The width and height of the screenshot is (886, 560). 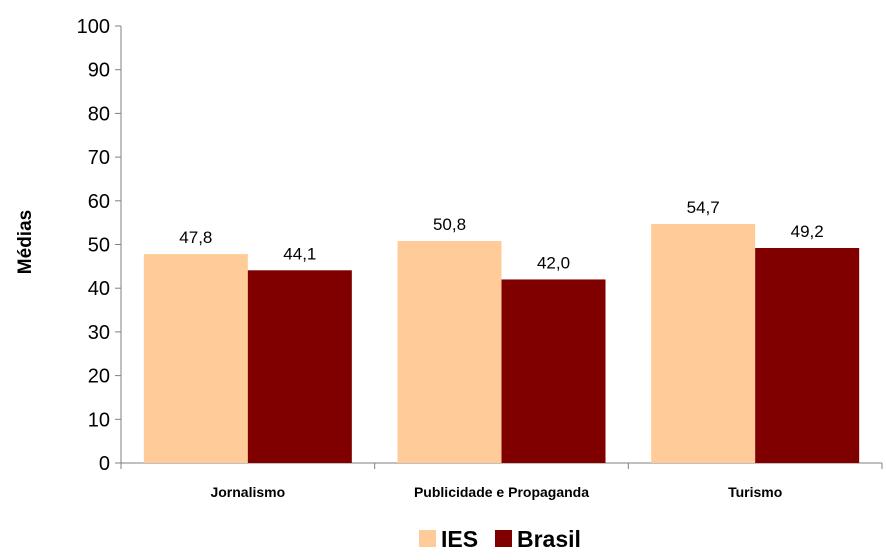 I want to click on data-label: 54,7, so click(x=703, y=207).